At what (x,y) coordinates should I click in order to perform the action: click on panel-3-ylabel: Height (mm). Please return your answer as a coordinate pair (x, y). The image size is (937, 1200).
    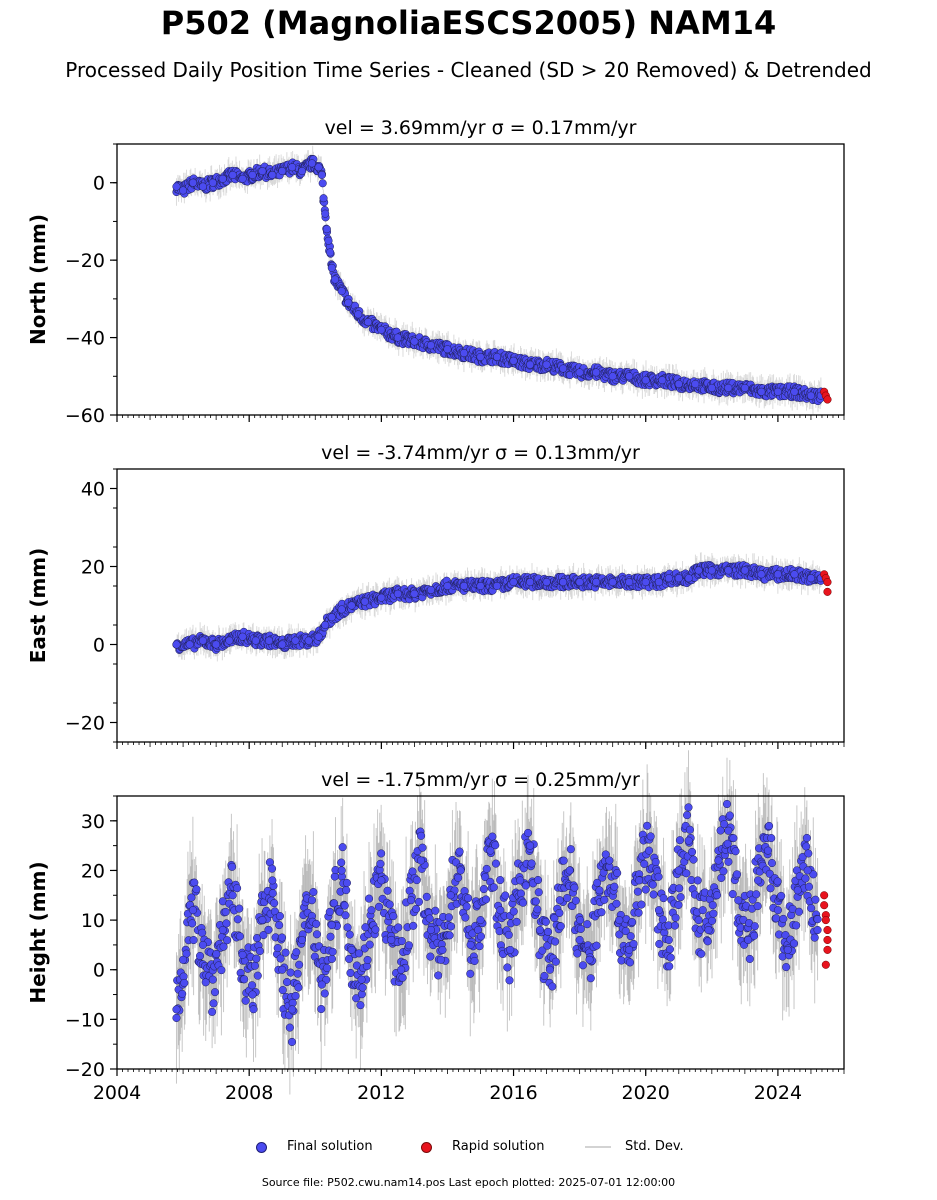
    Looking at the image, I should click on (38, 932).